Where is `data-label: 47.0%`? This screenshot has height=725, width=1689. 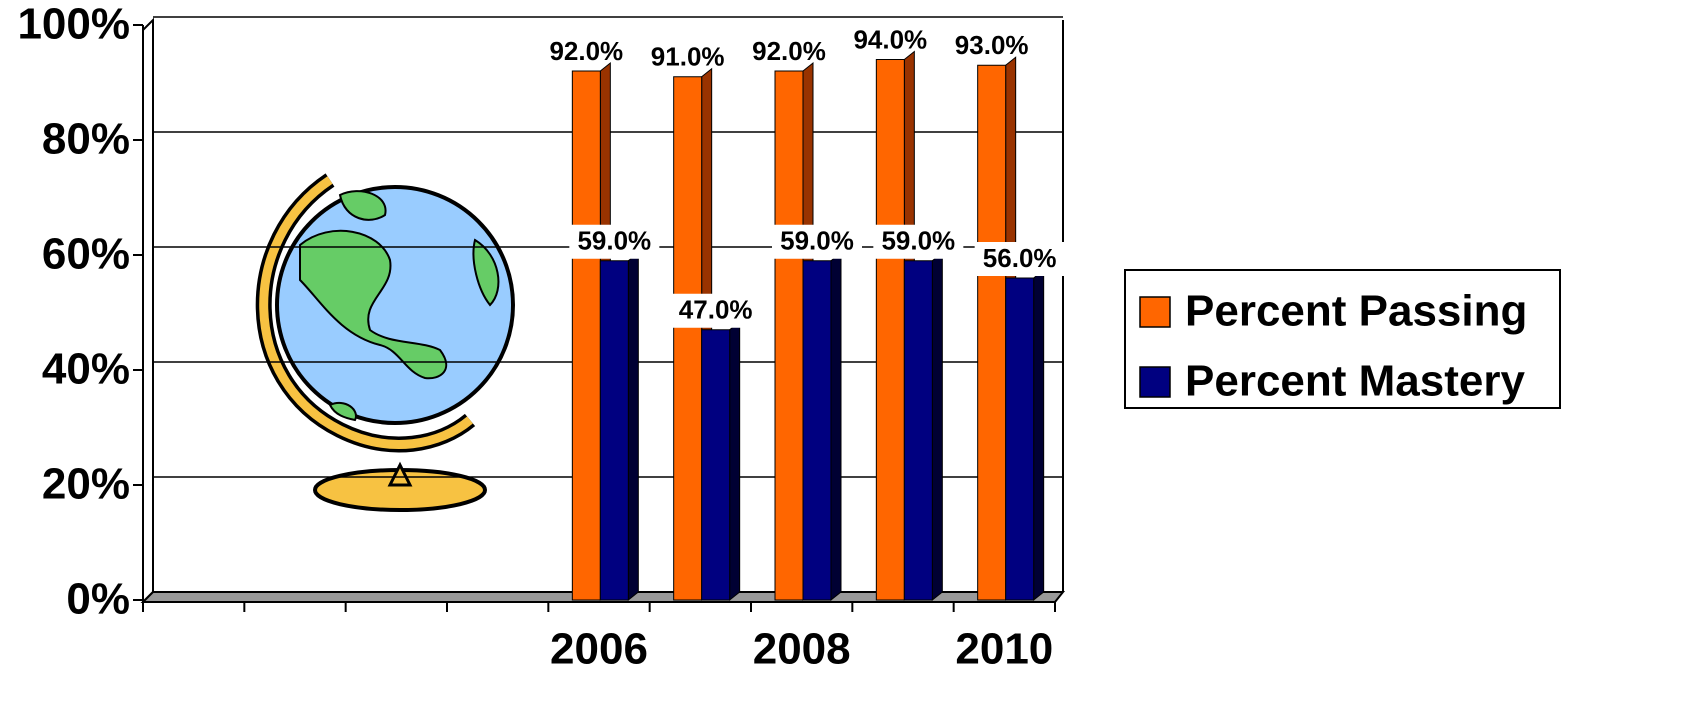
data-label: 47.0% is located at coordinates (716, 310).